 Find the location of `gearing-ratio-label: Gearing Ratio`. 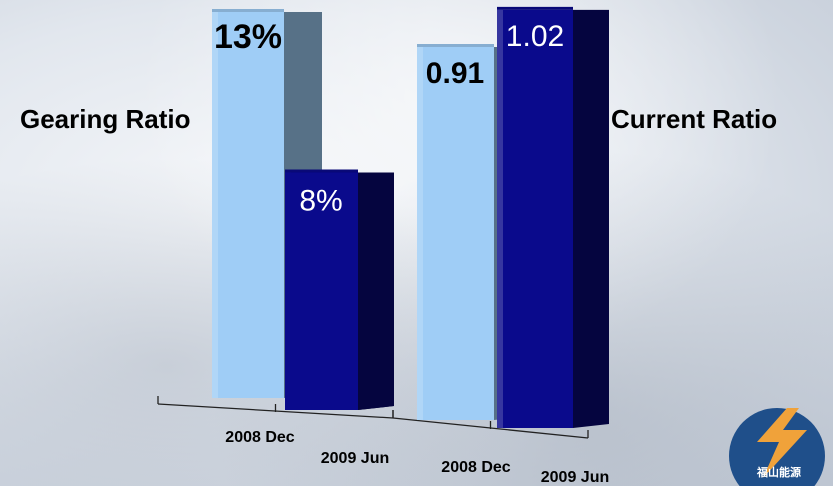

gearing-ratio-label: Gearing Ratio is located at coordinates (105, 119).